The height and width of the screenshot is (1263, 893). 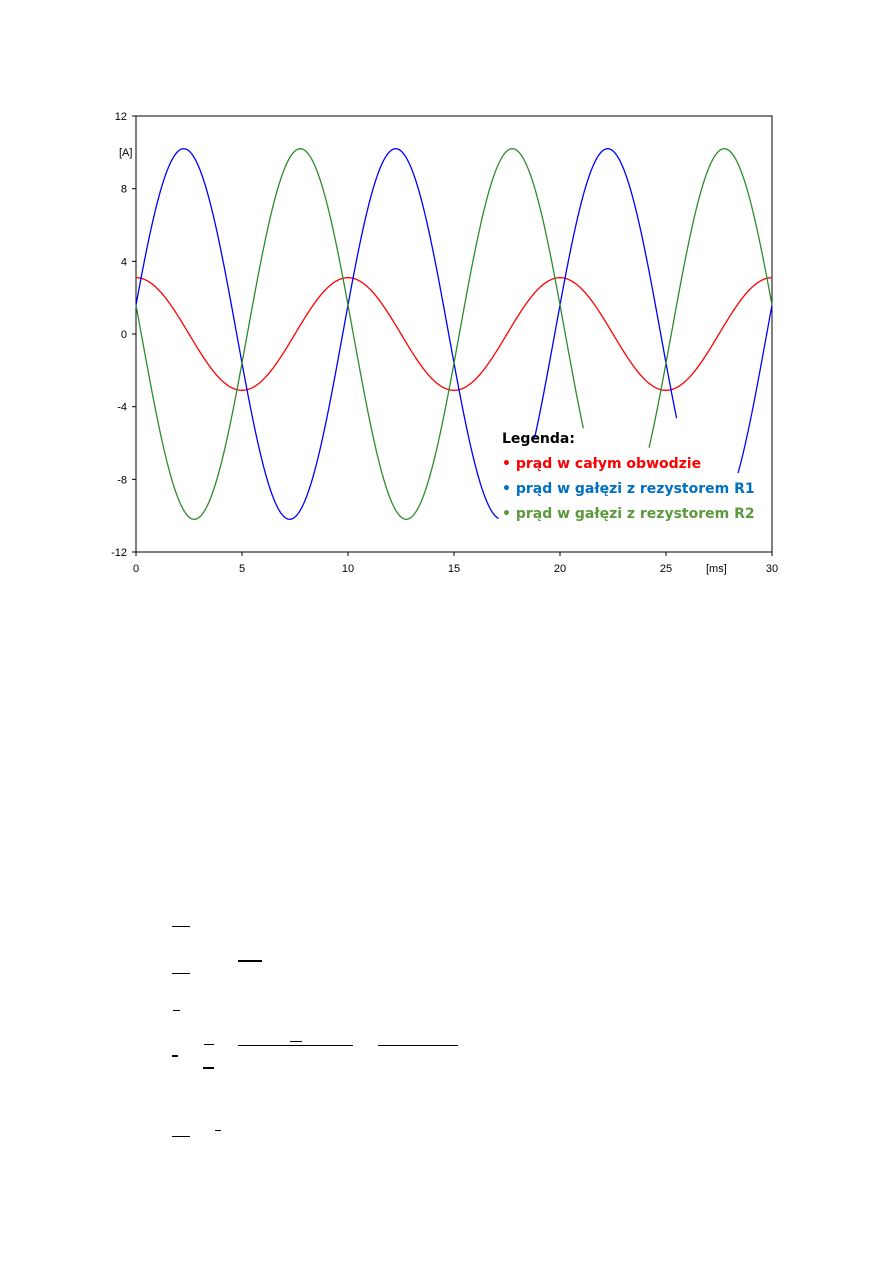 What do you see at coordinates (121, 117) in the screenshot?
I see `y-tick-label: 12` at bounding box center [121, 117].